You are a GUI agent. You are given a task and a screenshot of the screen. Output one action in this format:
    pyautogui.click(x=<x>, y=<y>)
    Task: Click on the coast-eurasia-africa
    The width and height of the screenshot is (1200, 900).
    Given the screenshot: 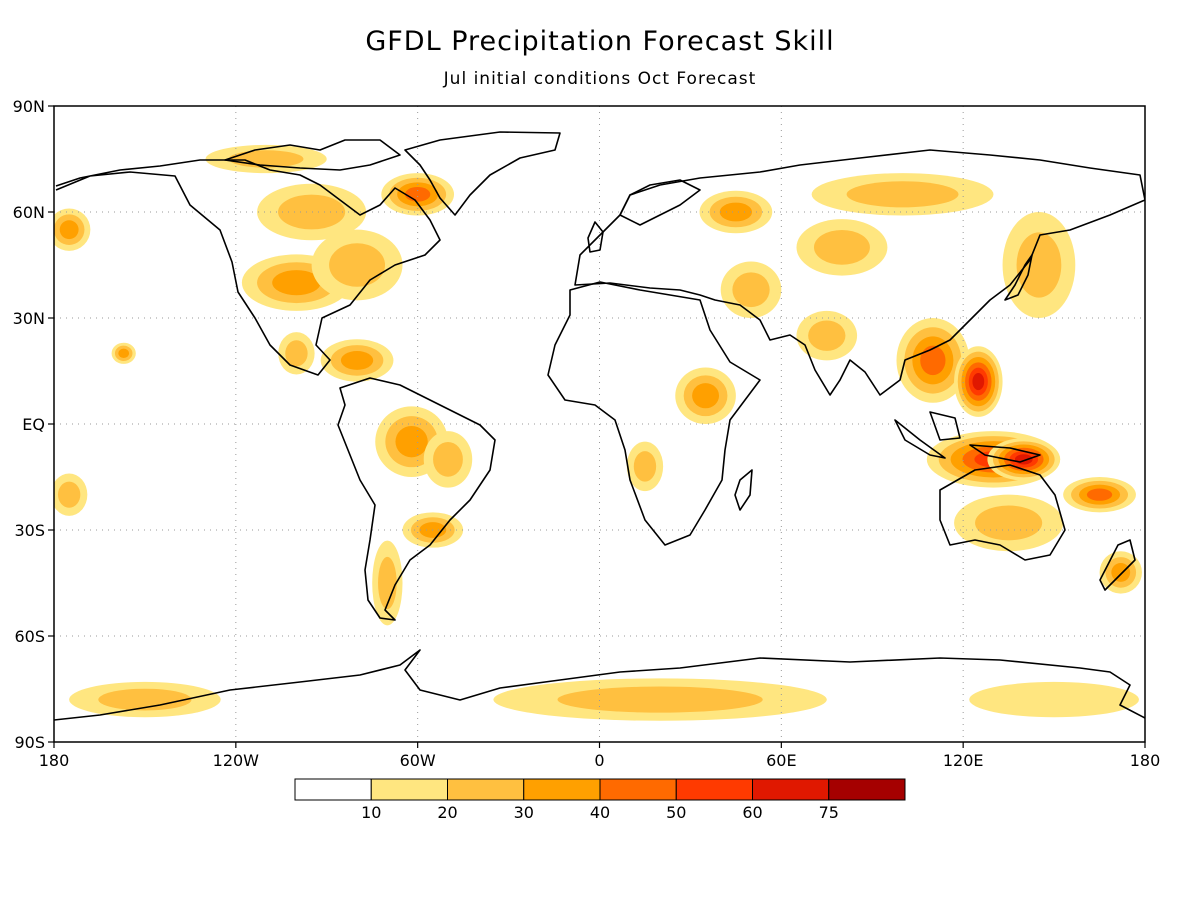 What is the action you would take?
    pyautogui.click(x=654, y=413)
    